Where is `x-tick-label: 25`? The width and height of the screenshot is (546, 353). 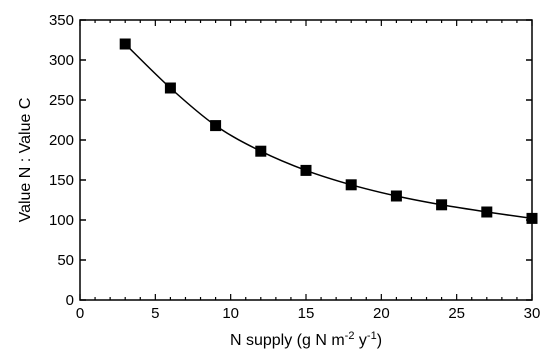
x-tick-label: 25 is located at coordinates (456, 313).